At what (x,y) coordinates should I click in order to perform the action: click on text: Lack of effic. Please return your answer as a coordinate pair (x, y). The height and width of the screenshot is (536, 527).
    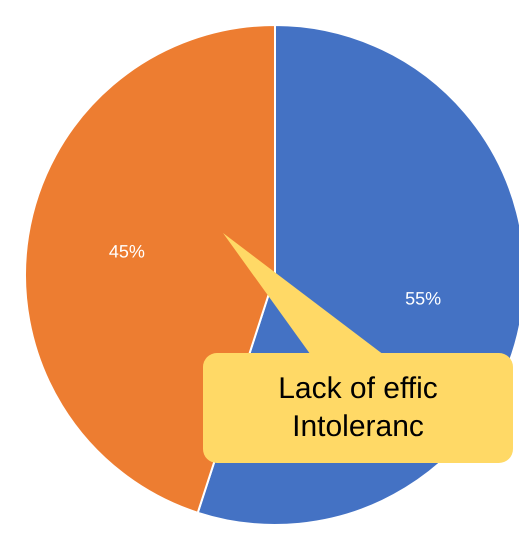
    Looking at the image, I should click on (358, 389).